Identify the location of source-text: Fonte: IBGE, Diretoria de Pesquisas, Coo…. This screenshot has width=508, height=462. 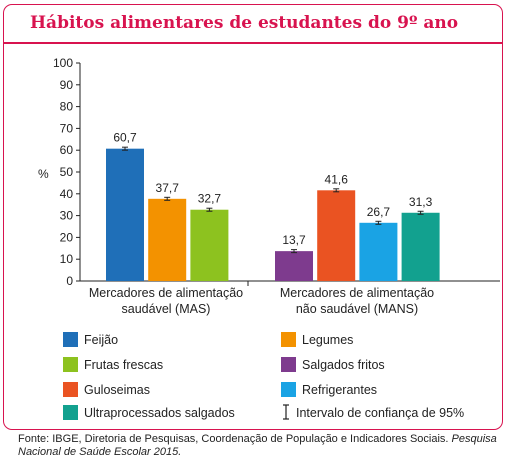
(233, 439).